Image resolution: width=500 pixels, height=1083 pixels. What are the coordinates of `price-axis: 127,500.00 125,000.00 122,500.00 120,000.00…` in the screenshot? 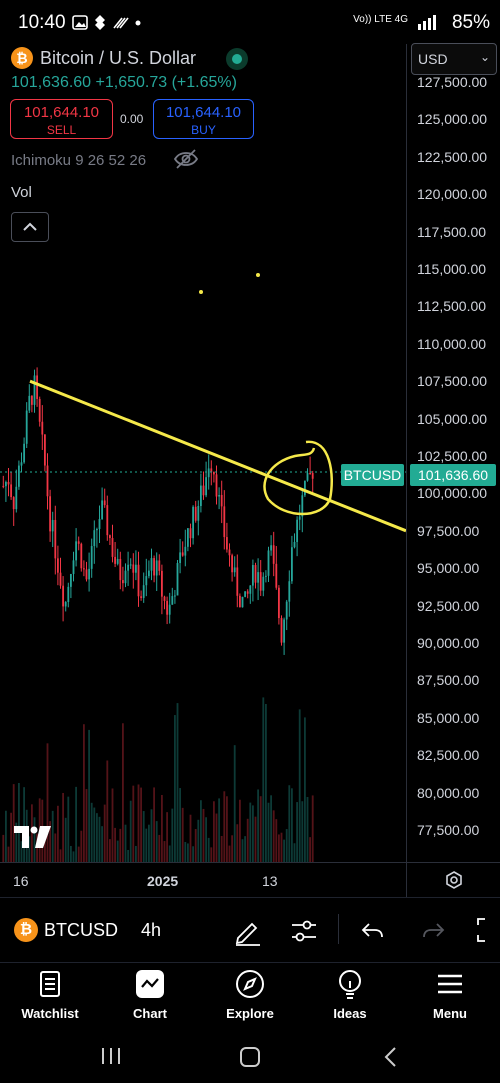 It's located at (453, 453).